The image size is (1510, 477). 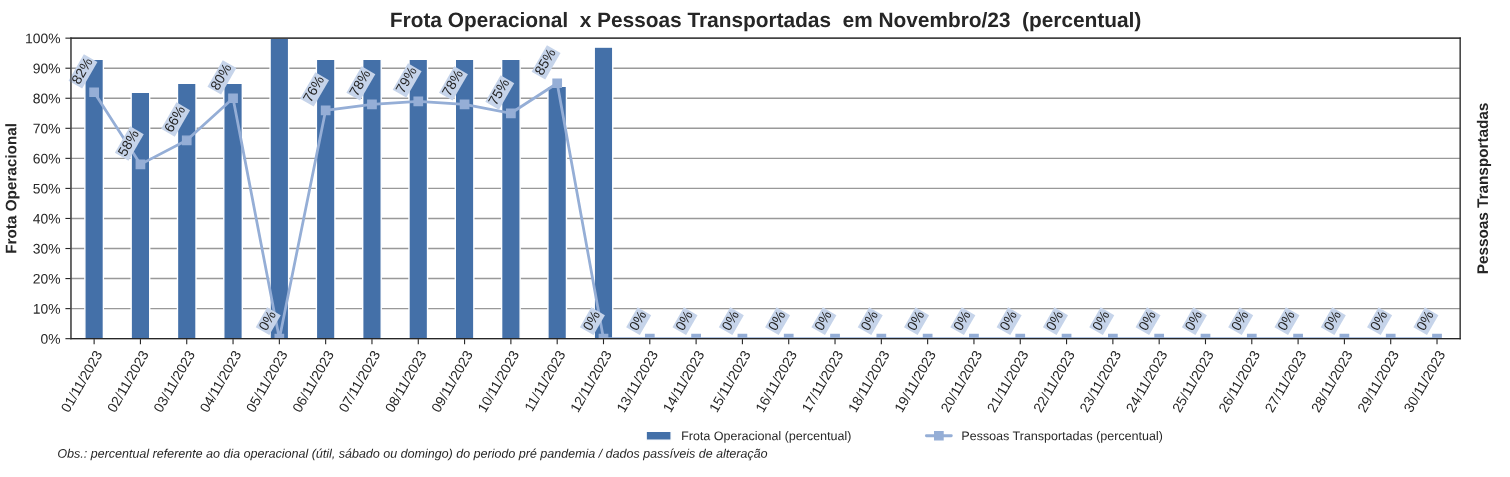 I want to click on y-tick-label: 60%, so click(x=47, y=158).